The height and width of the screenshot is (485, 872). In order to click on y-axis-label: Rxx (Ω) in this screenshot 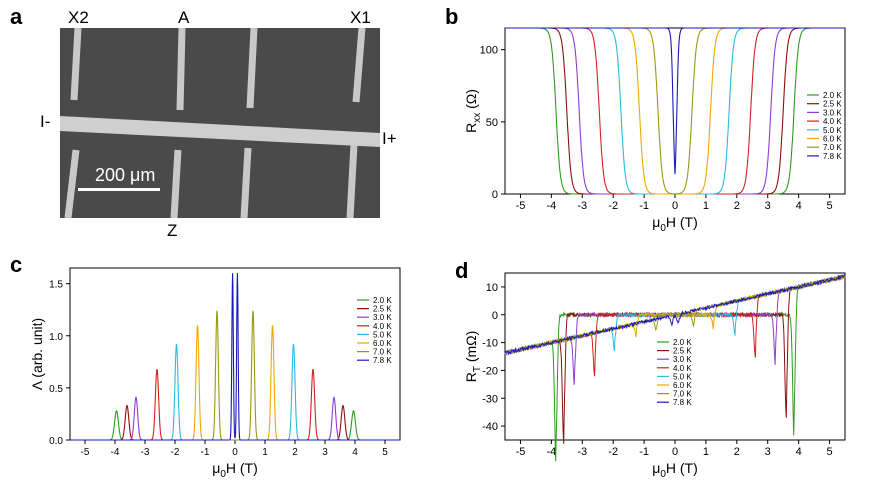, I will do `click(473, 111)`.